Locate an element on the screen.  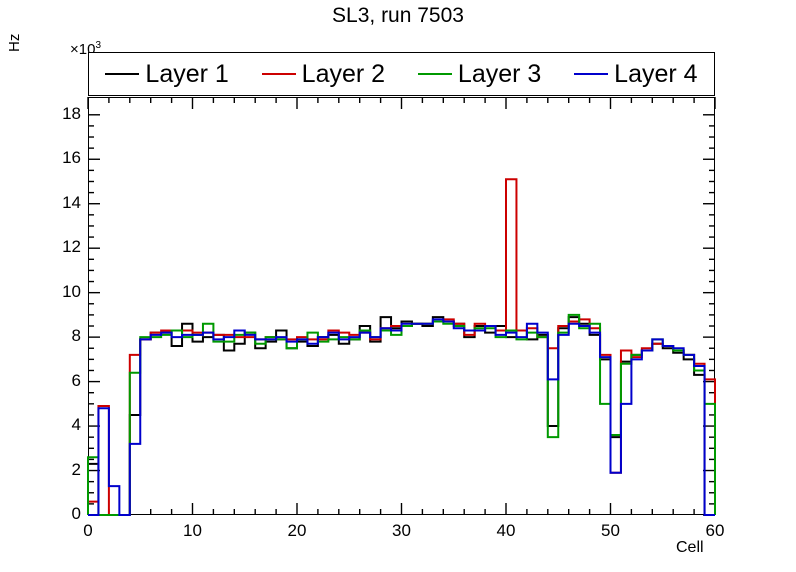
page-title: SL3, run 7503 is located at coordinates (398, 15).